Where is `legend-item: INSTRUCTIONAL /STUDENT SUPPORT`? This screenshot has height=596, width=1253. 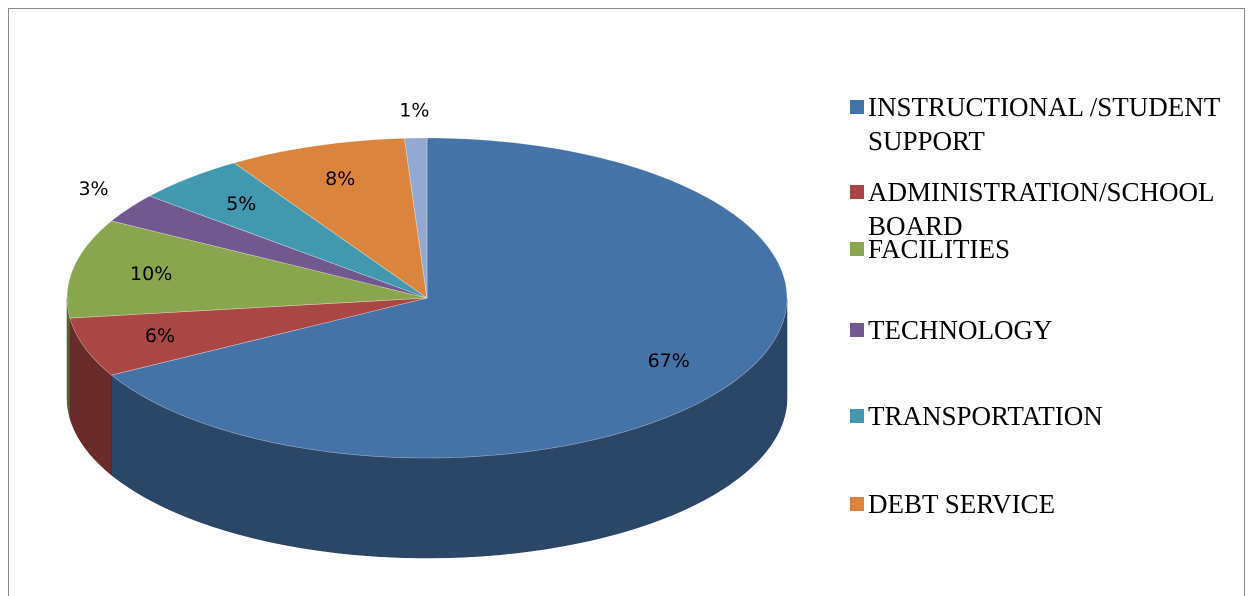 legend-item: INSTRUCTIONAL /STUDENT SUPPORT is located at coordinates (1045, 124).